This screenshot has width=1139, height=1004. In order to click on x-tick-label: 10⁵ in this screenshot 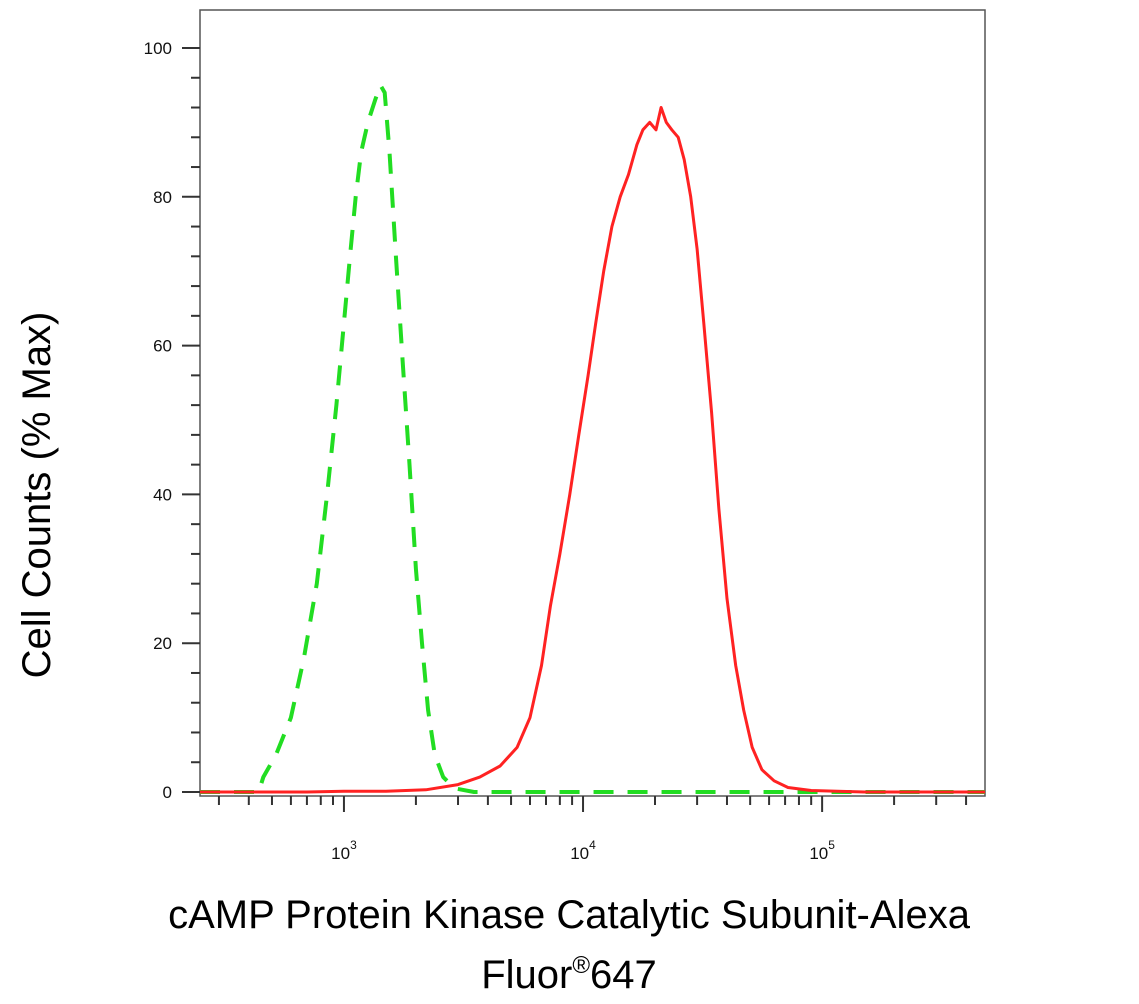, I will do `click(822, 850)`.